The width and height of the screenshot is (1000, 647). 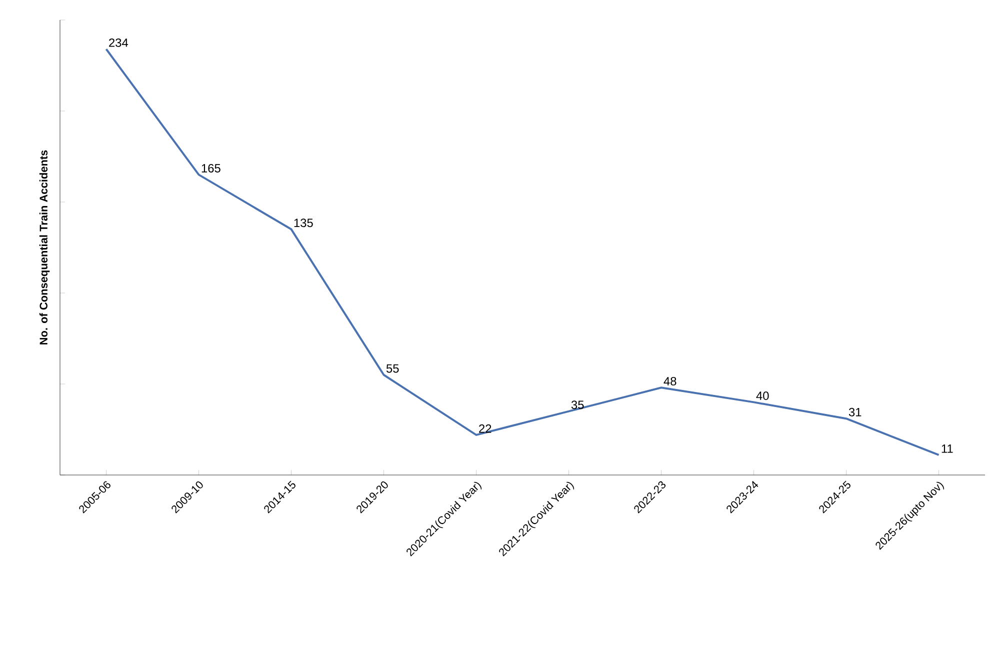 I want to click on data-label: 165, so click(x=211, y=168).